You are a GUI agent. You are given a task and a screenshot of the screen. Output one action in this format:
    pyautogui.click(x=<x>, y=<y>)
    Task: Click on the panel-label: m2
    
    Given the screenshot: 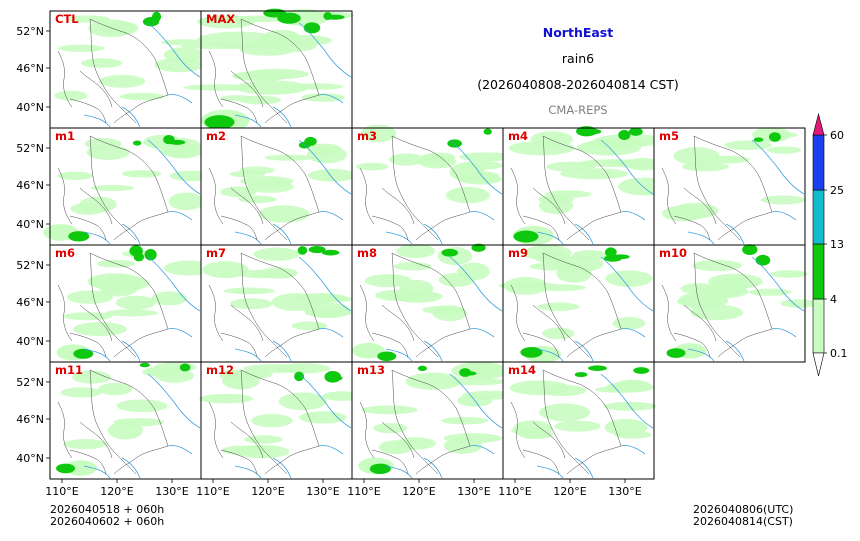 What is the action you would take?
    pyautogui.click(x=216, y=136)
    